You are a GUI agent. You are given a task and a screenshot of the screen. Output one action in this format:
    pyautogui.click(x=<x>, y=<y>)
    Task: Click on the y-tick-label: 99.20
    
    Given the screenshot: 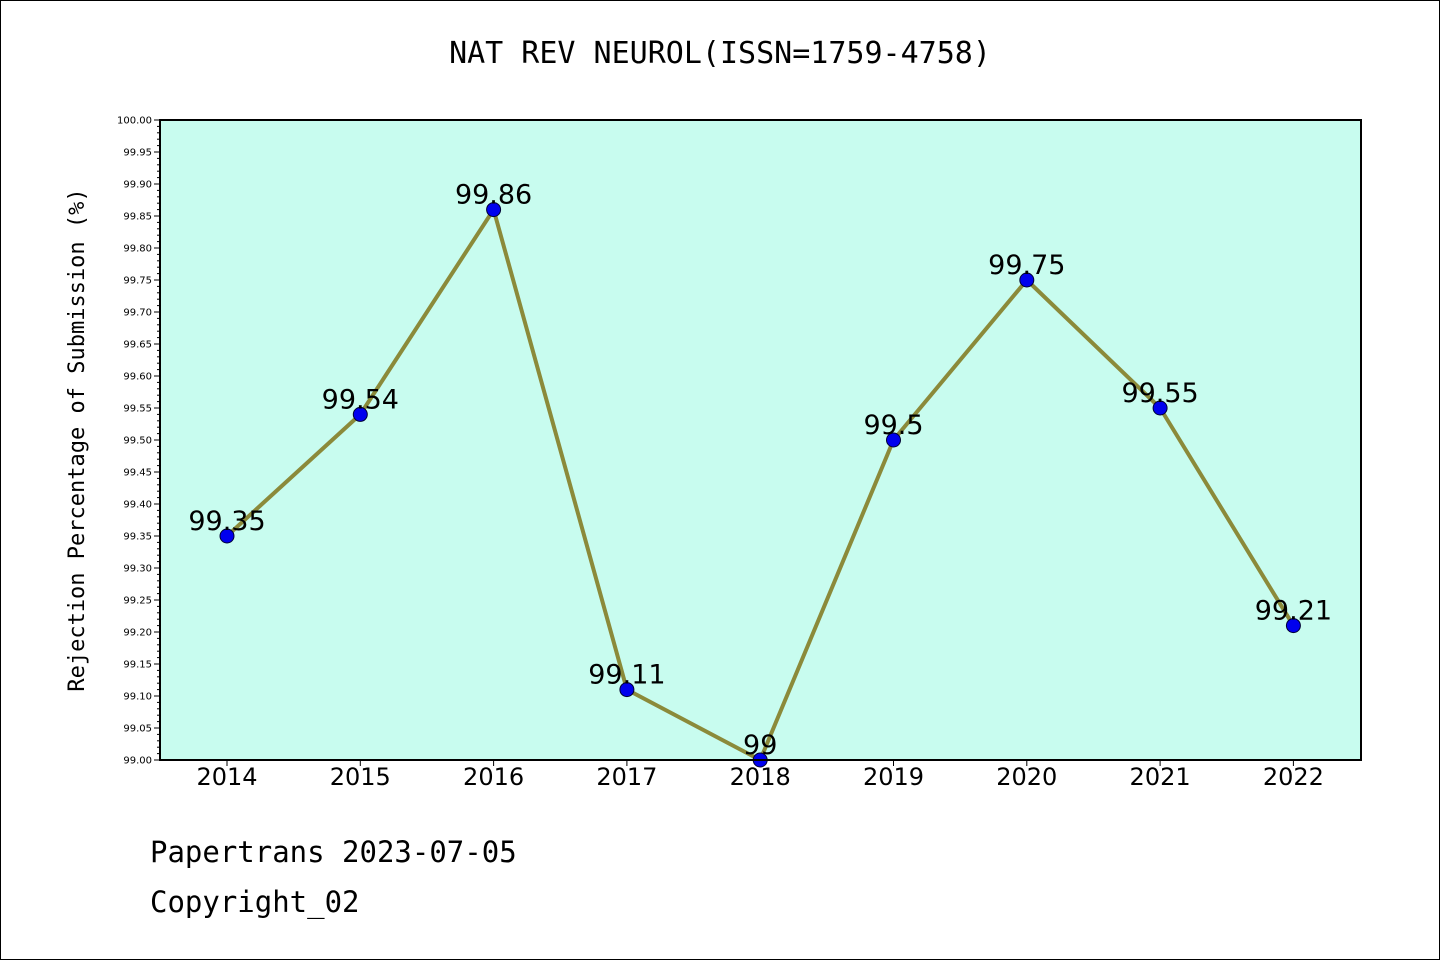 What is the action you would take?
    pyautogui.click(x=137, y=633)
    